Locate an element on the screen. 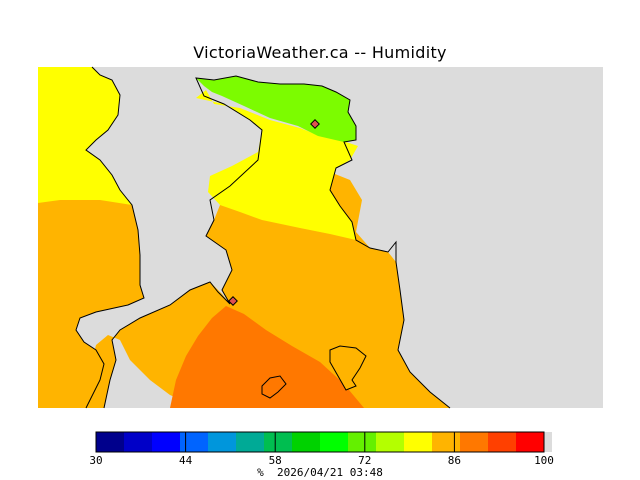 Image resolution: width=640 pixels, height=480 pixels. colorbar-tick-label: 86 is located at coordinates (454, 460).